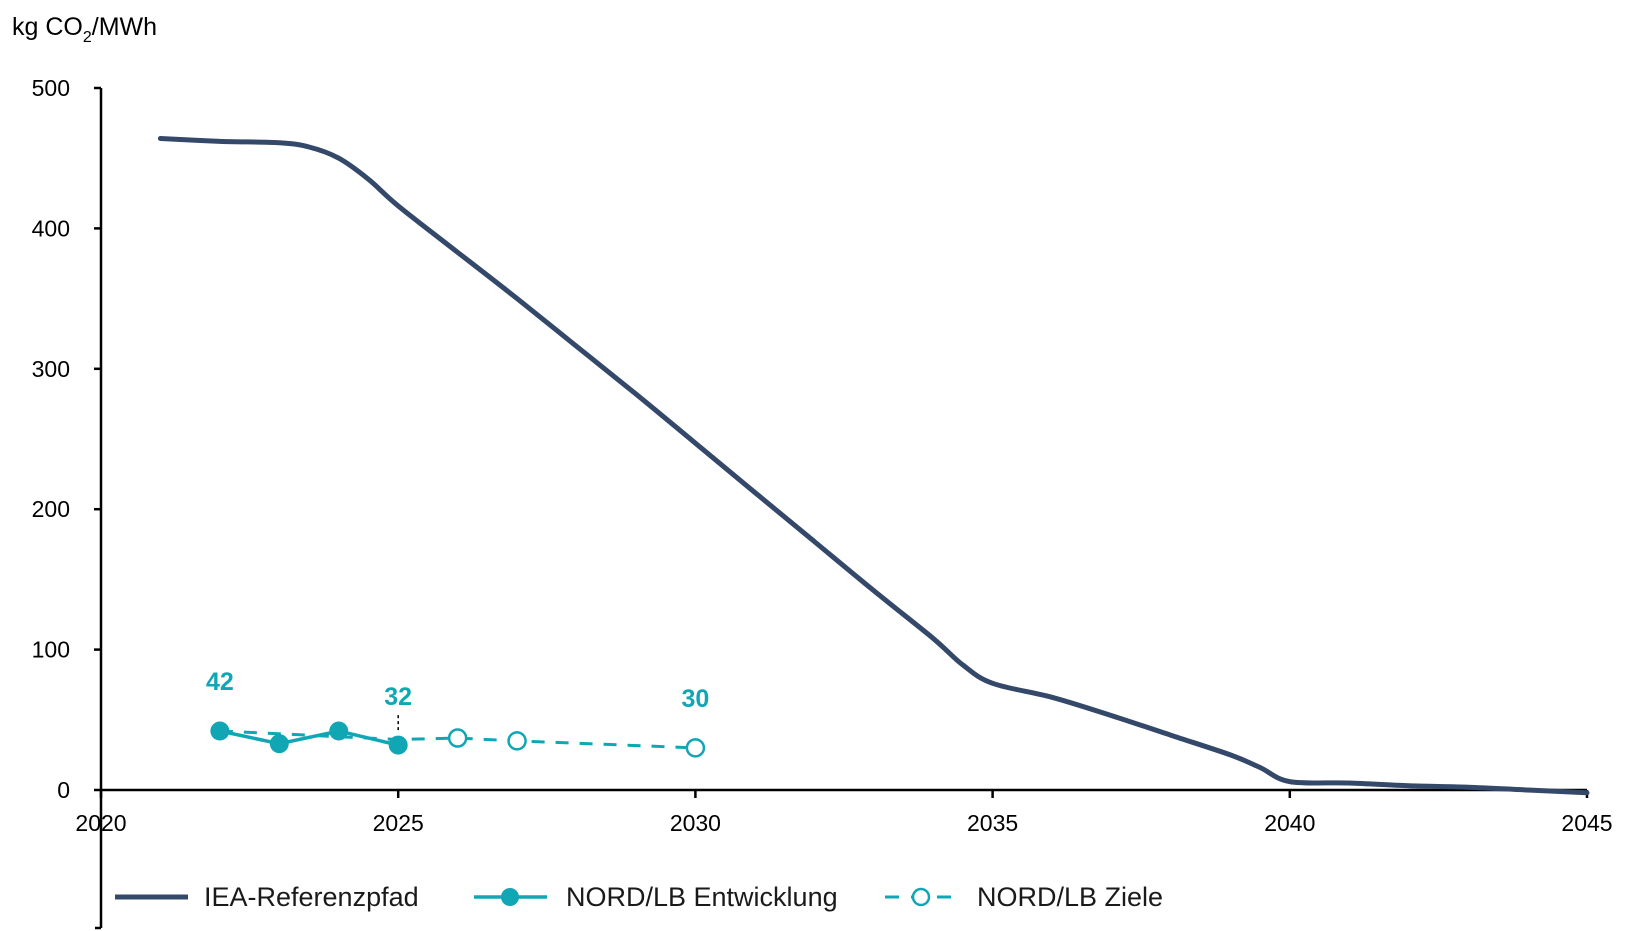  I want to click on x-tick-label: 2020, so click(100, 823).